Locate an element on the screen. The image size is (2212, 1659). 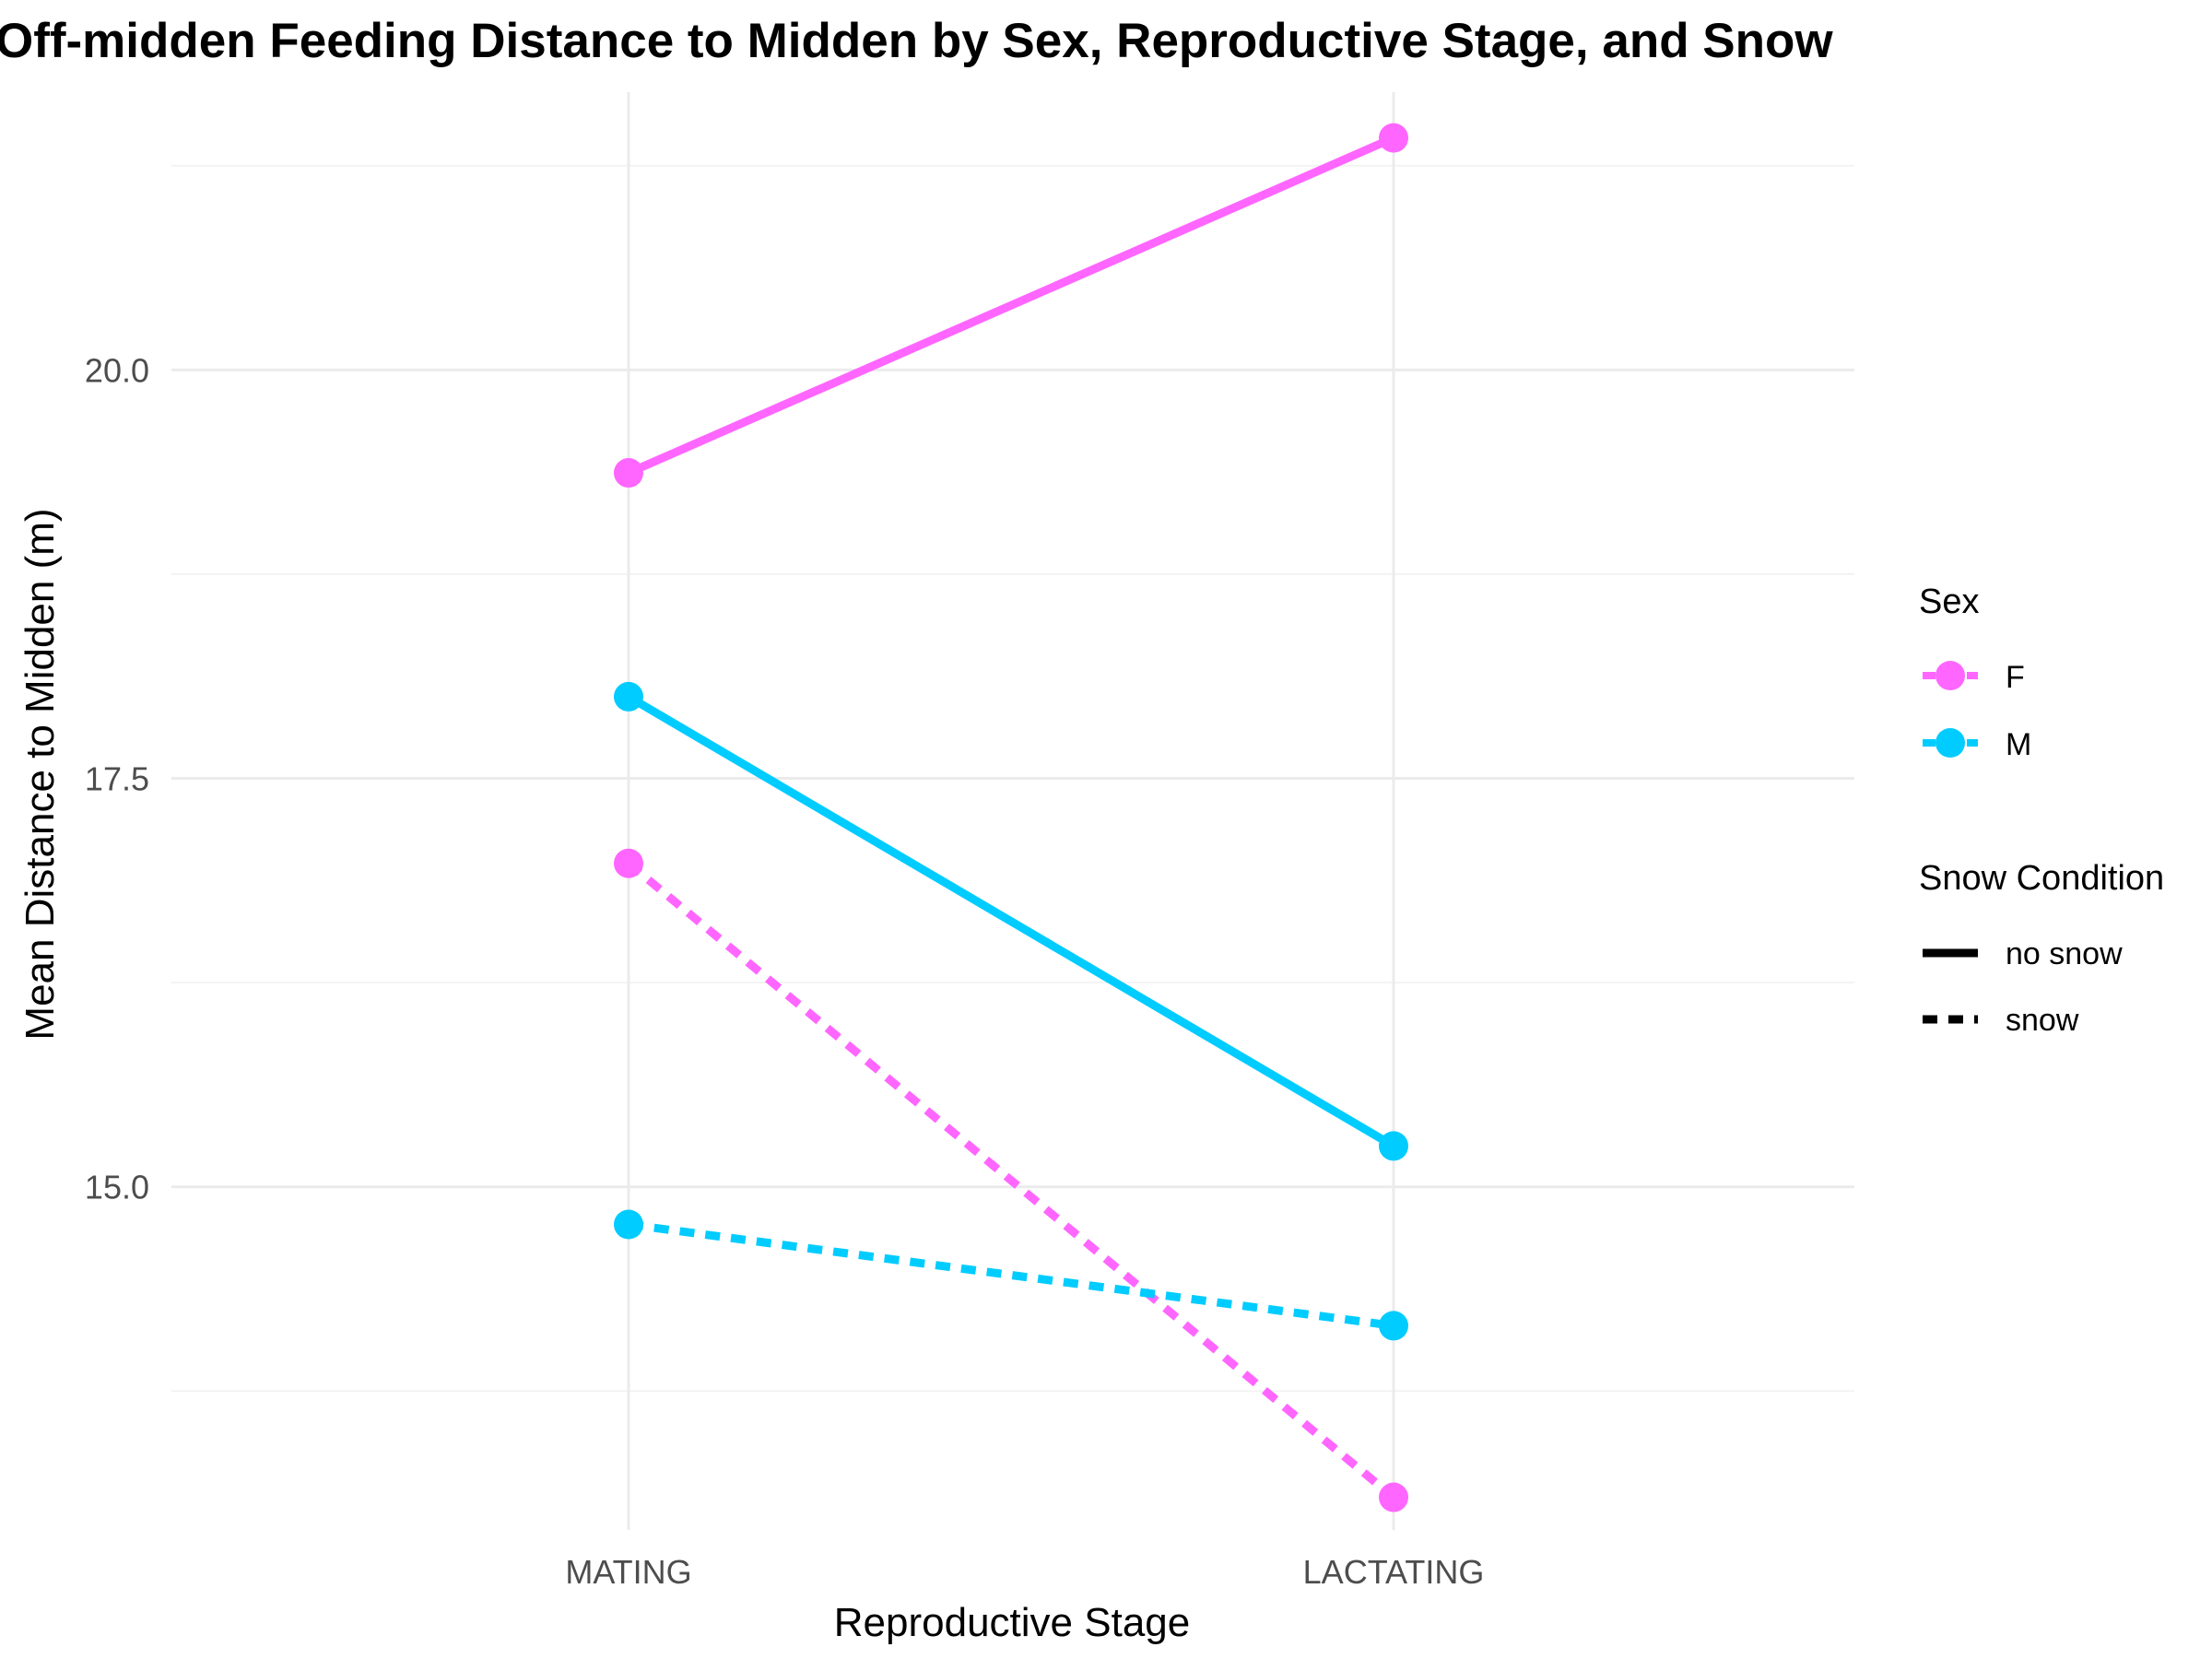
legend-label-m: M is located at coordinates (2018, 744).